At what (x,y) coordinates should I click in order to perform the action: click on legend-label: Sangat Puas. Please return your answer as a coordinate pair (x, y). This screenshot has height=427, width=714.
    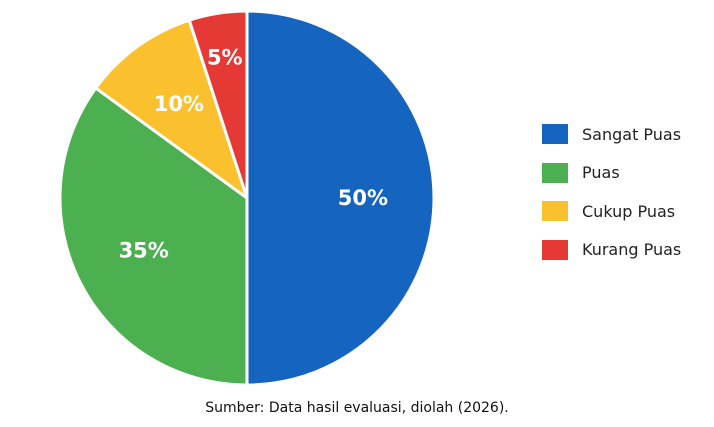
    Looking at the image, I should click on (632, 134).